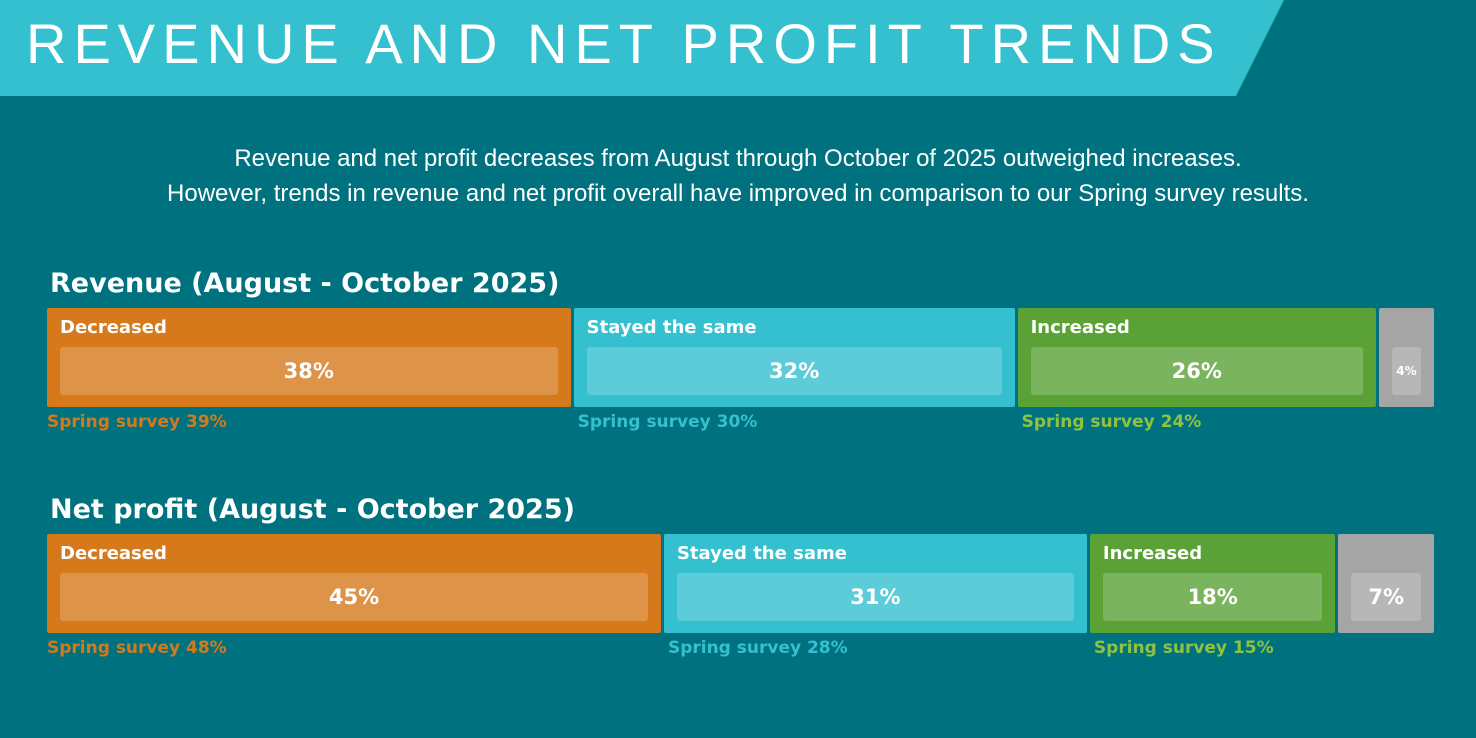  I want to click on spring-survey-increased: Spring survey 15%, so click(1183, 648).